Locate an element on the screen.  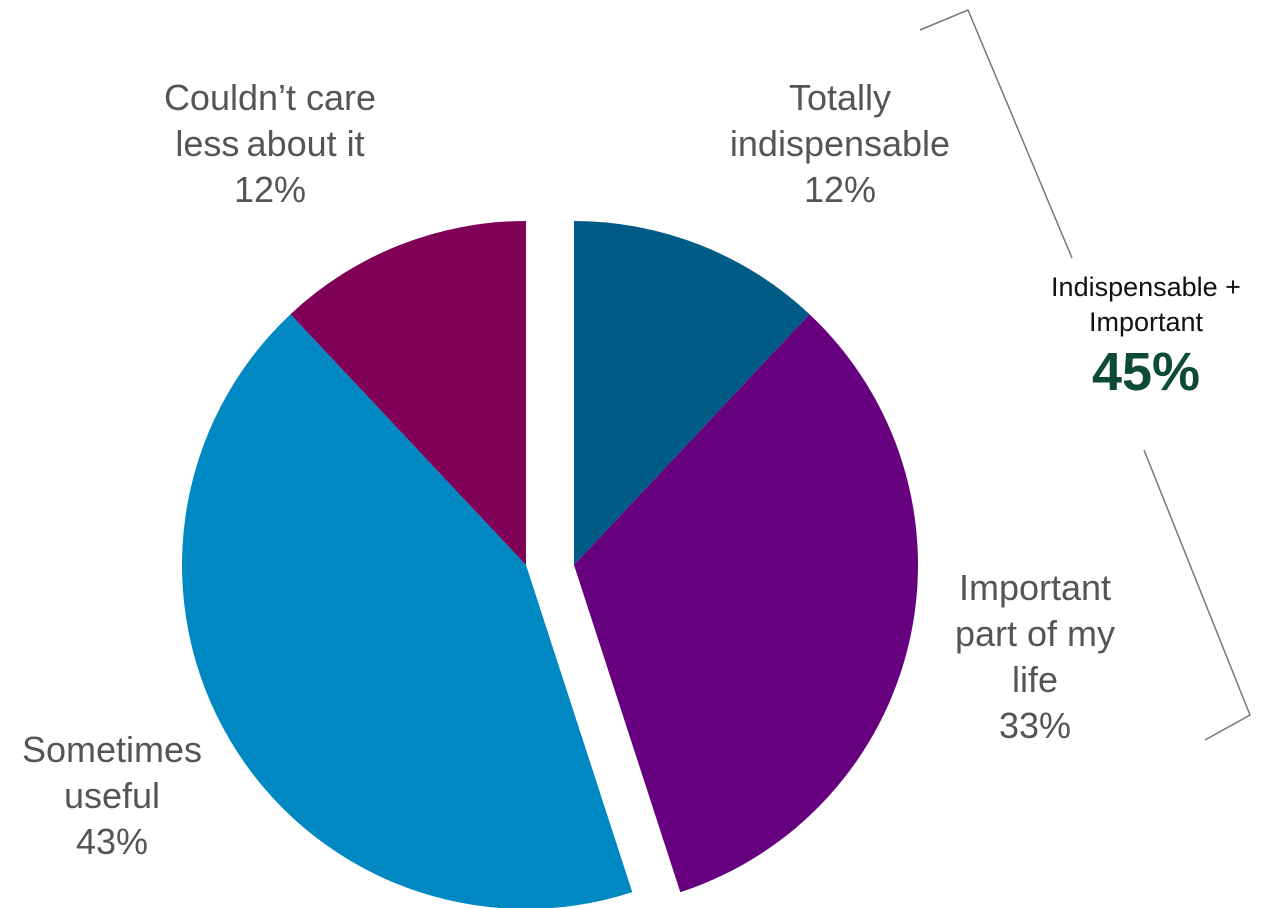
slice-label-line: Couldn’t care is located at coordinates (270, 97).